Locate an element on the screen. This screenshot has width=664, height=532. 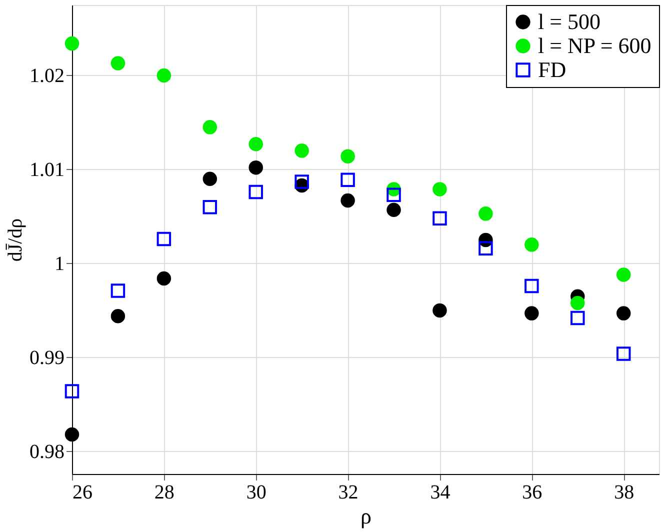
legend-label: l = 500 is located at coordinates (569, 21).